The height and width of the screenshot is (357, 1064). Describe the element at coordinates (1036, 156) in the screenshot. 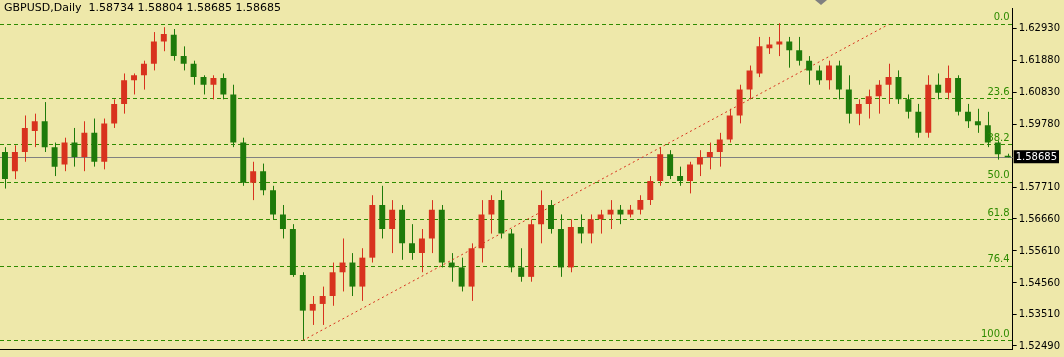

I see `ref-line-label: 1.58685` at that location.